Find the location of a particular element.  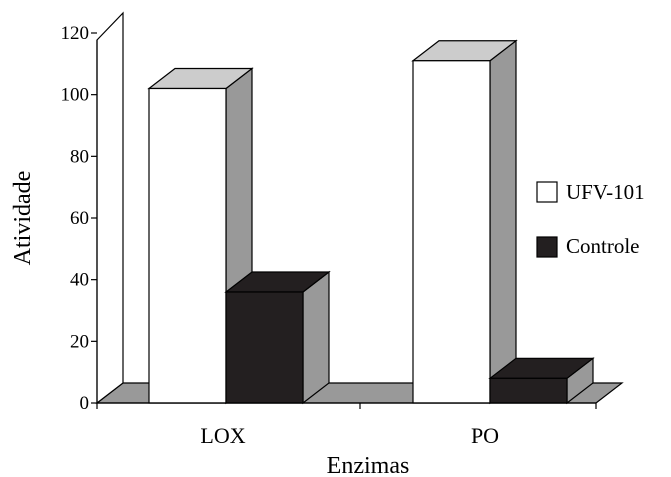

y-axis-title: Atividade is located at coordinates (23, 218).